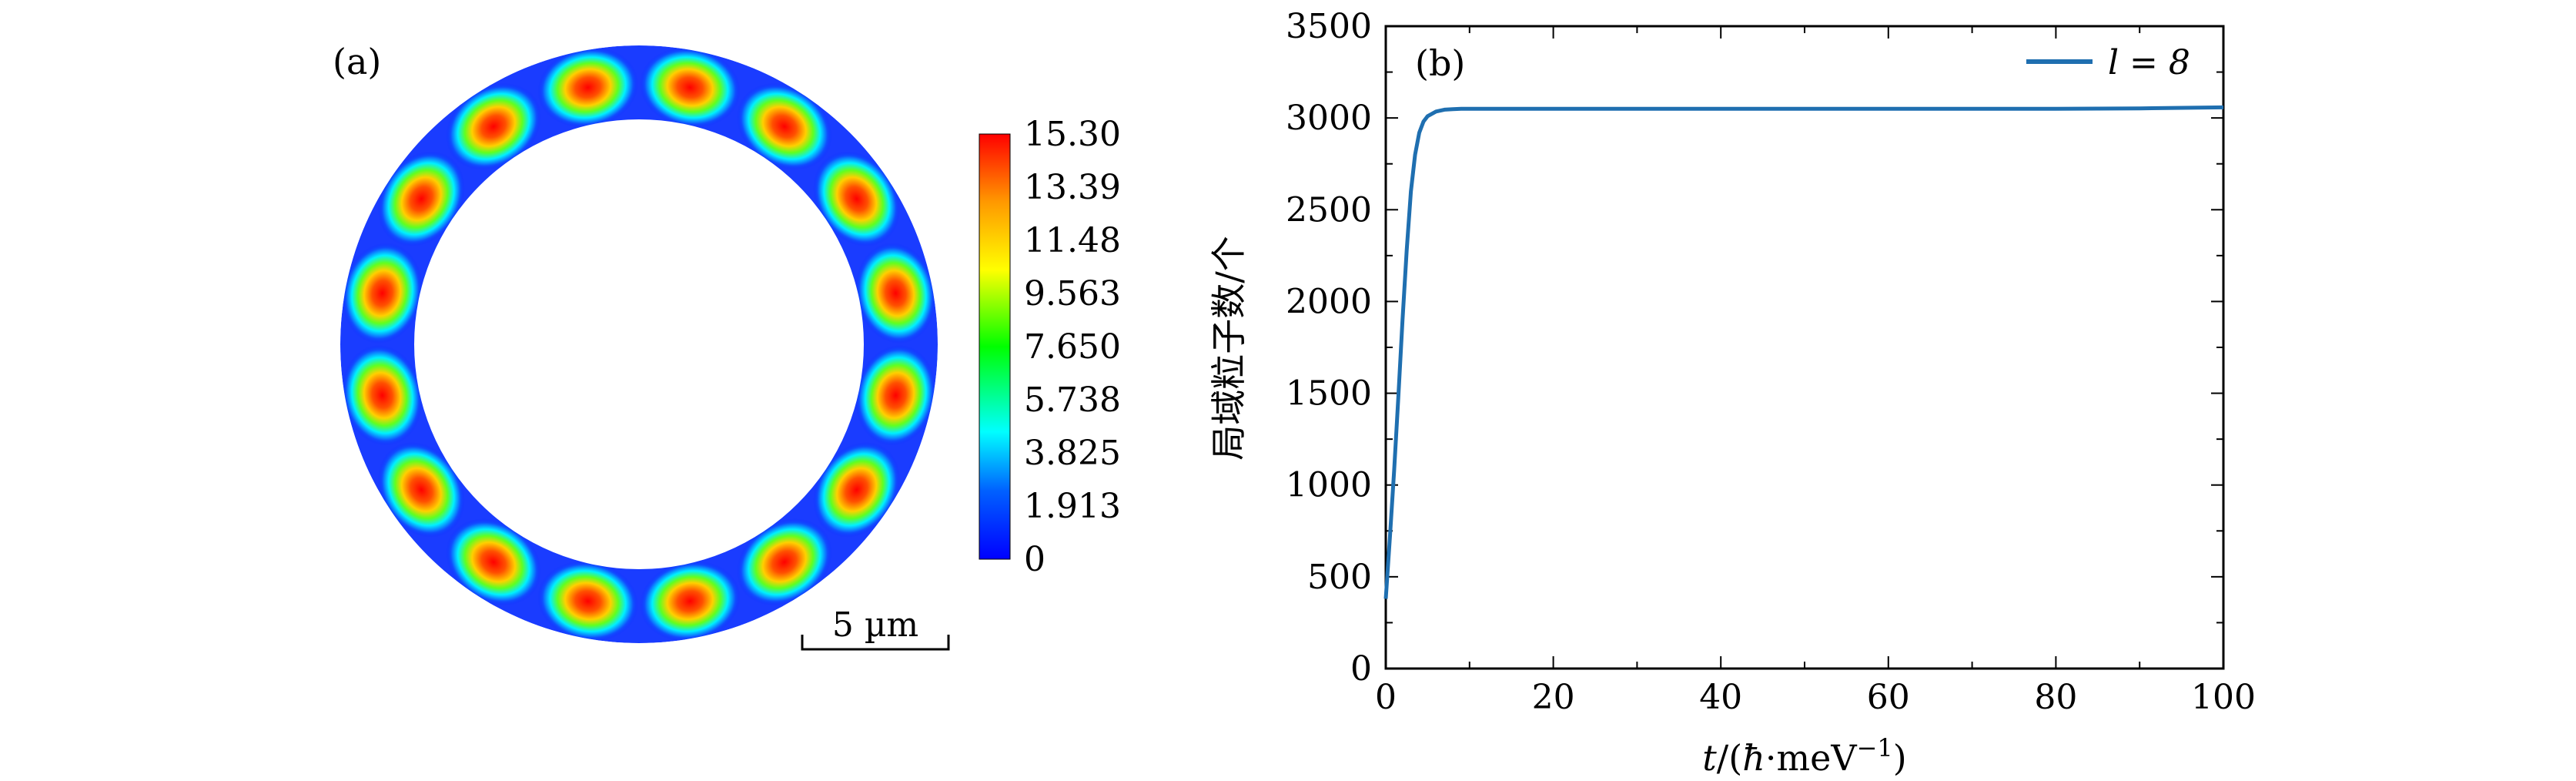  I want to click on x-tick-label: 20, so click(1554, 698).